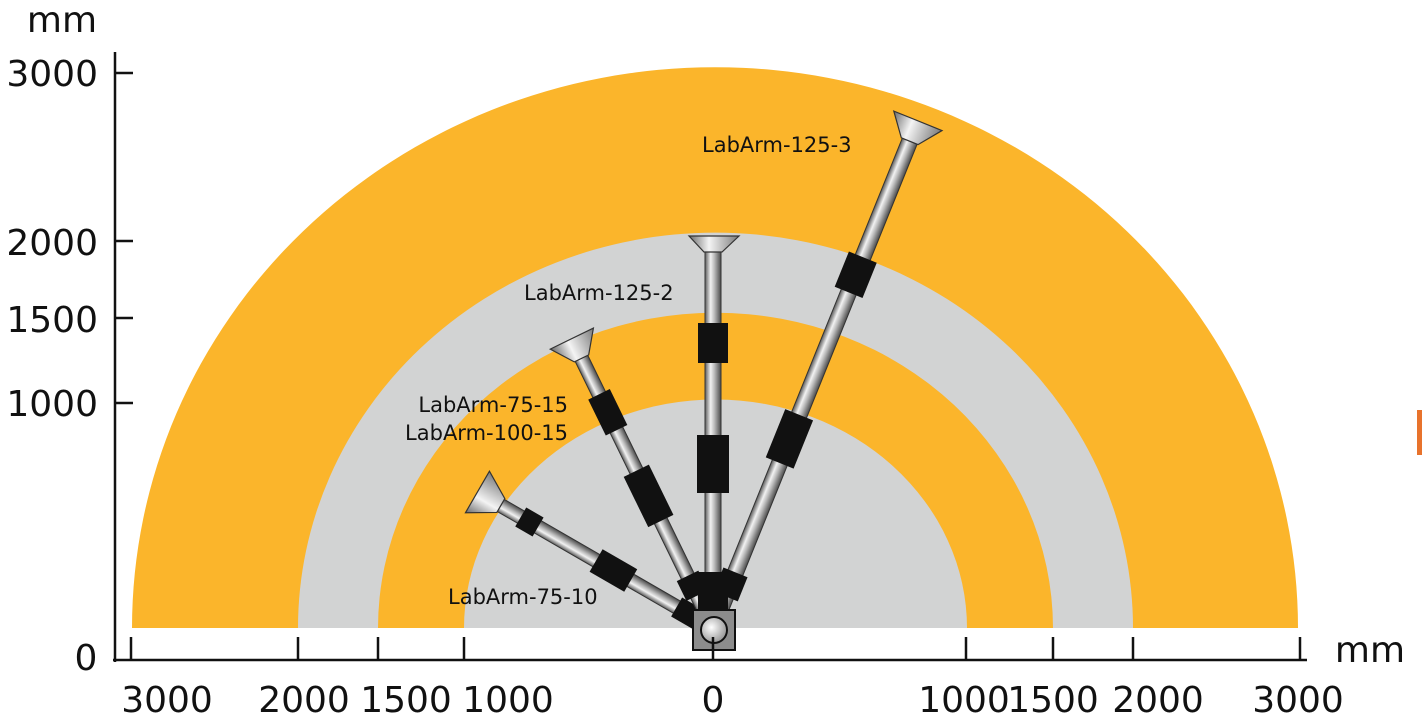  I want to click on arm-base, so click(714, 630).